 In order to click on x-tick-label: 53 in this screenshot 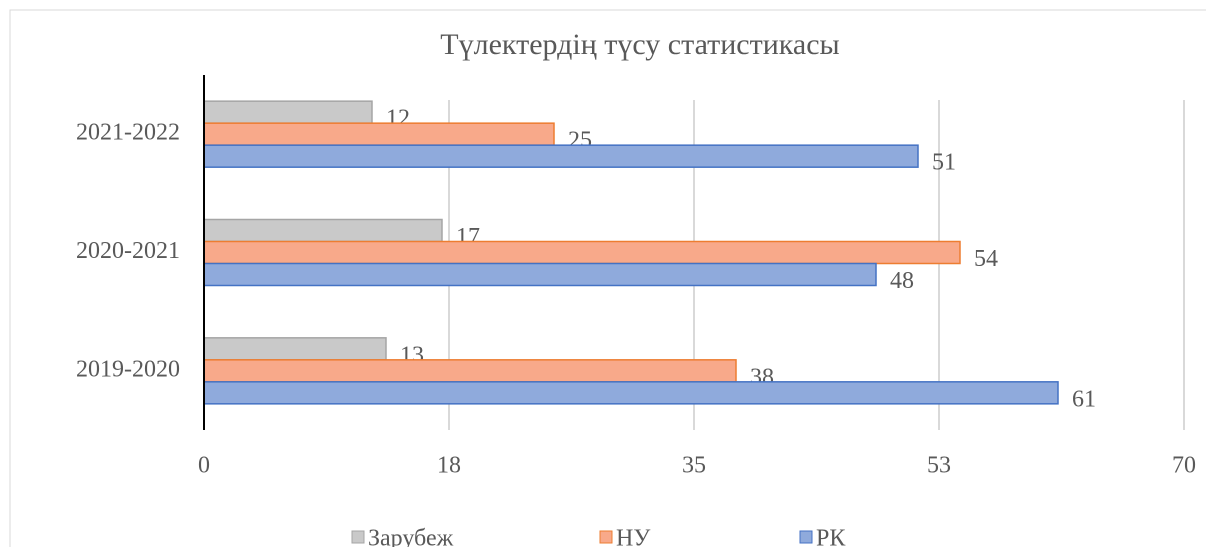, I will do `click(939, 466)`.